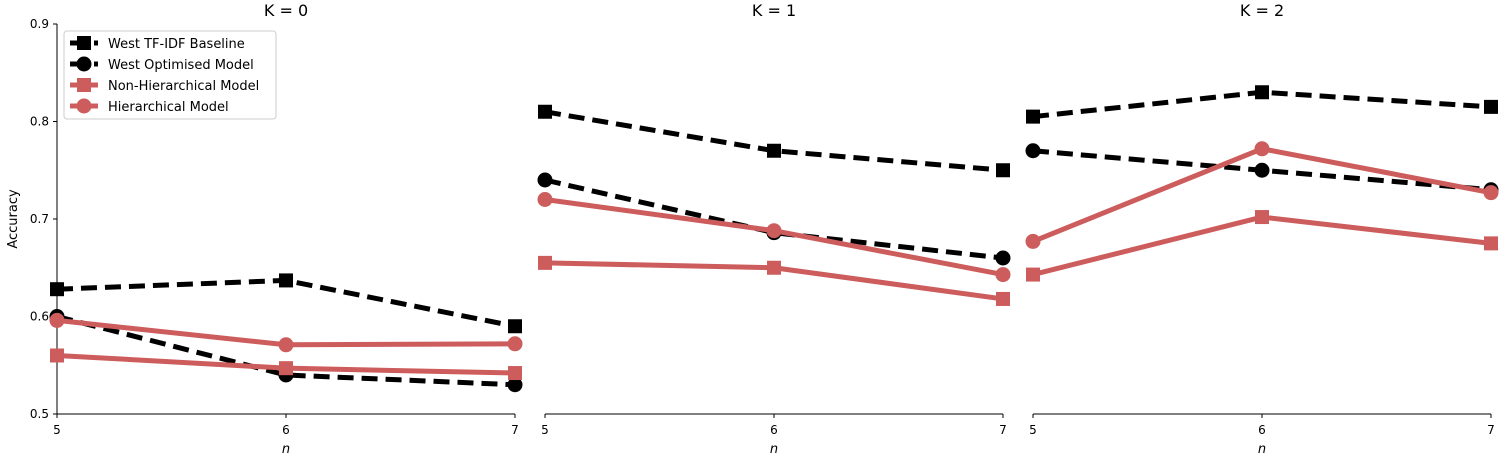 This screenshot has height=458, width=1505. I want to click on legend-label: Non-Hierarchical Model, so click(183, 86).